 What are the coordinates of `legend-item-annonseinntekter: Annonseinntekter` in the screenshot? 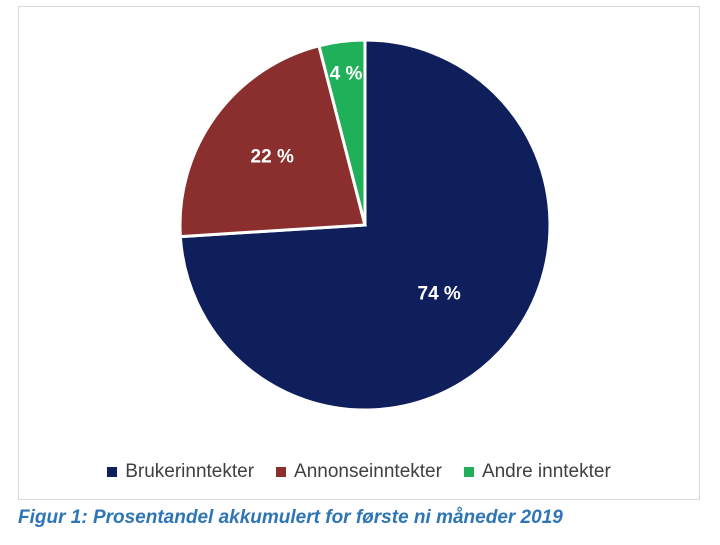 It's located at (359, 472).